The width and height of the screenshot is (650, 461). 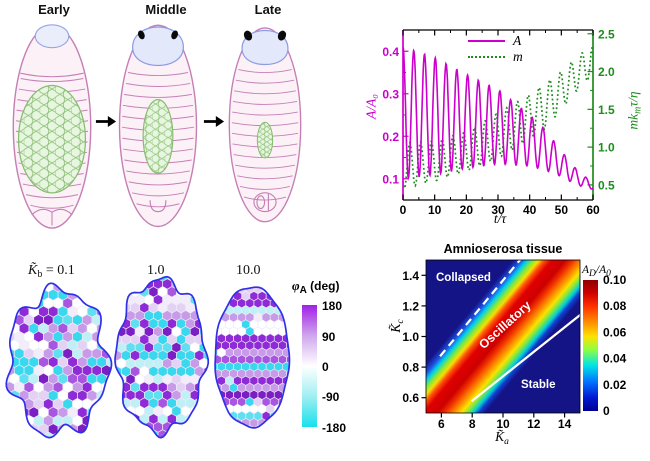 What do you see at coordinates (52, 75) in the screenshot?
I see `collar-line` at bounding box center [52, 75].